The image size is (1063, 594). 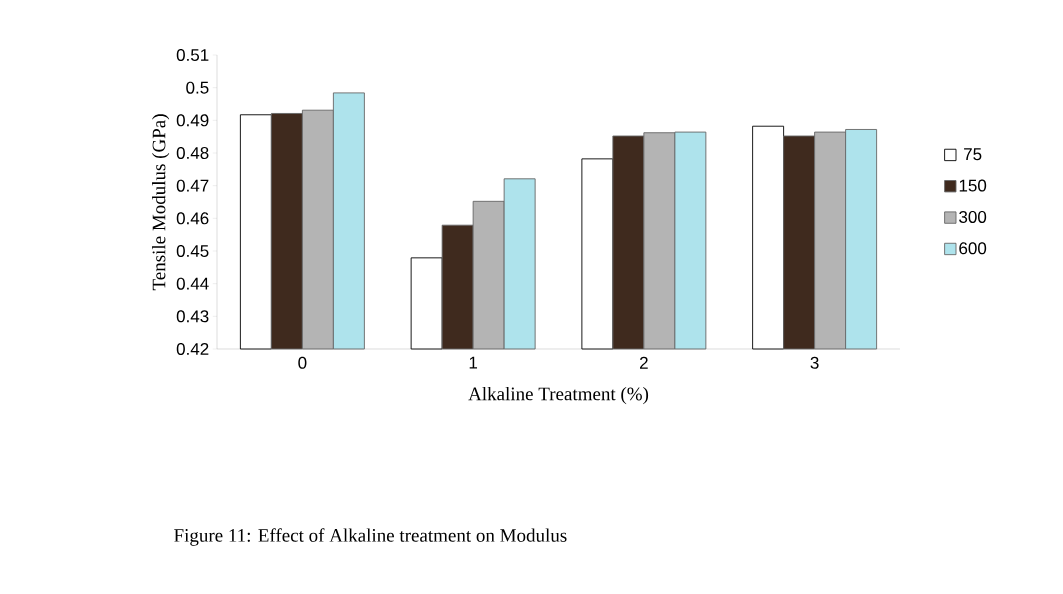 I want to click on y-tick-label: 0.49, so click(x=192, y=120).